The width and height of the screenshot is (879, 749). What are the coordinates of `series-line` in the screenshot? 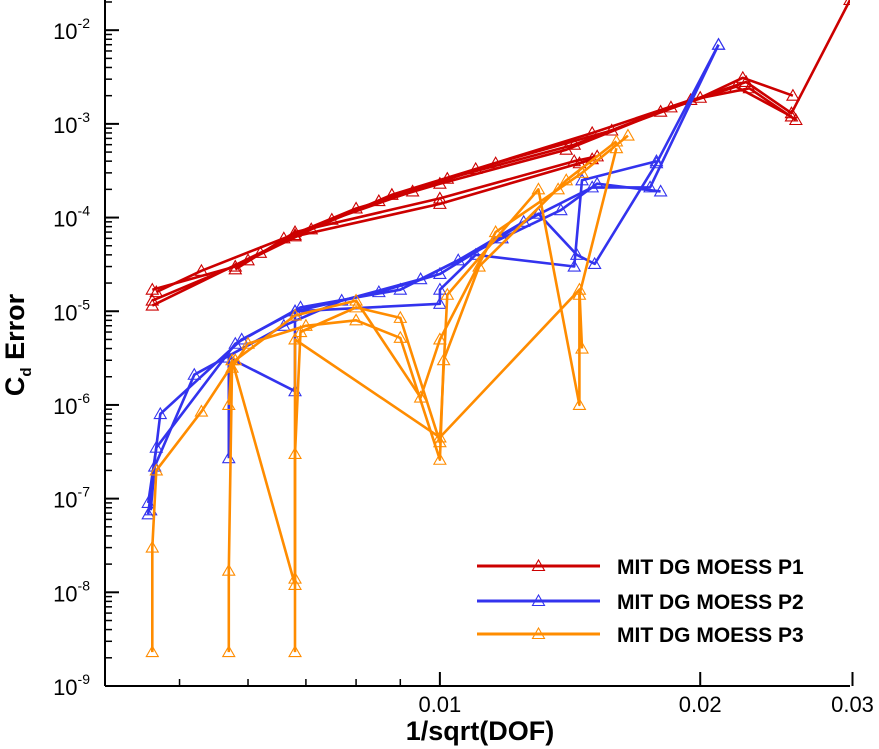 It's located at (443, 197).